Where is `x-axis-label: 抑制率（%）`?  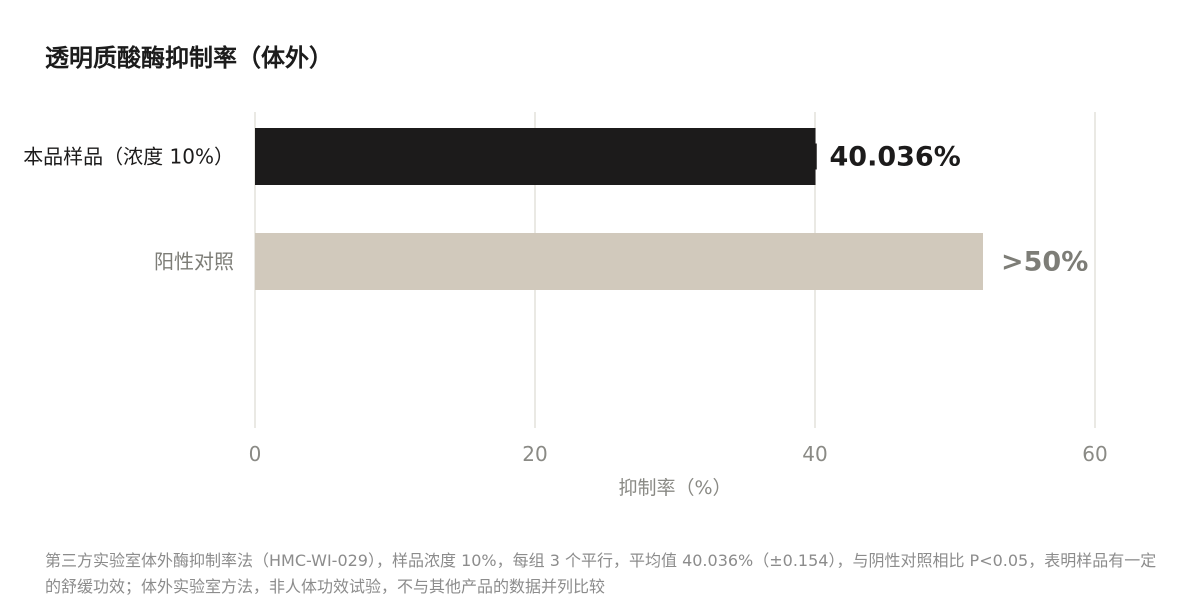
x-axis-label: 抑制率（%） is located at coordinates (674, 488).